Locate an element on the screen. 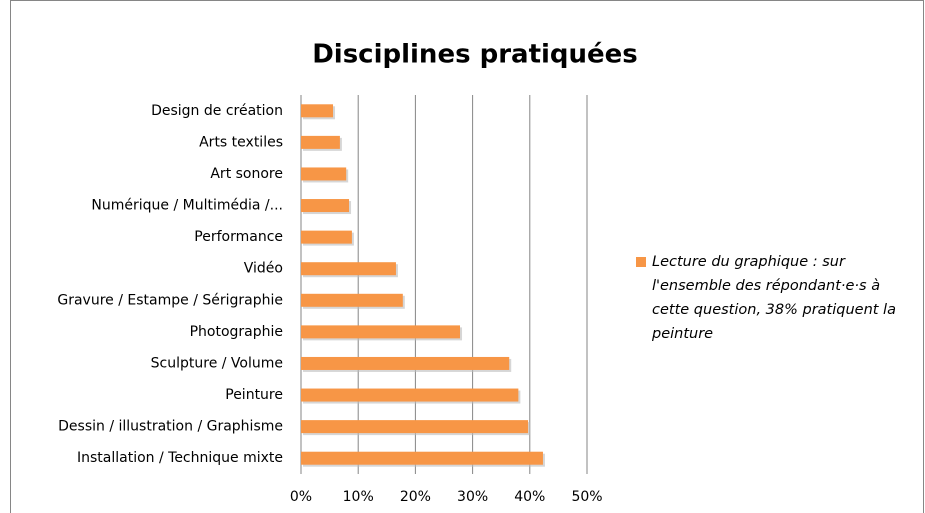  y-tick-label: Photographie is located at coordinates (236, 332).